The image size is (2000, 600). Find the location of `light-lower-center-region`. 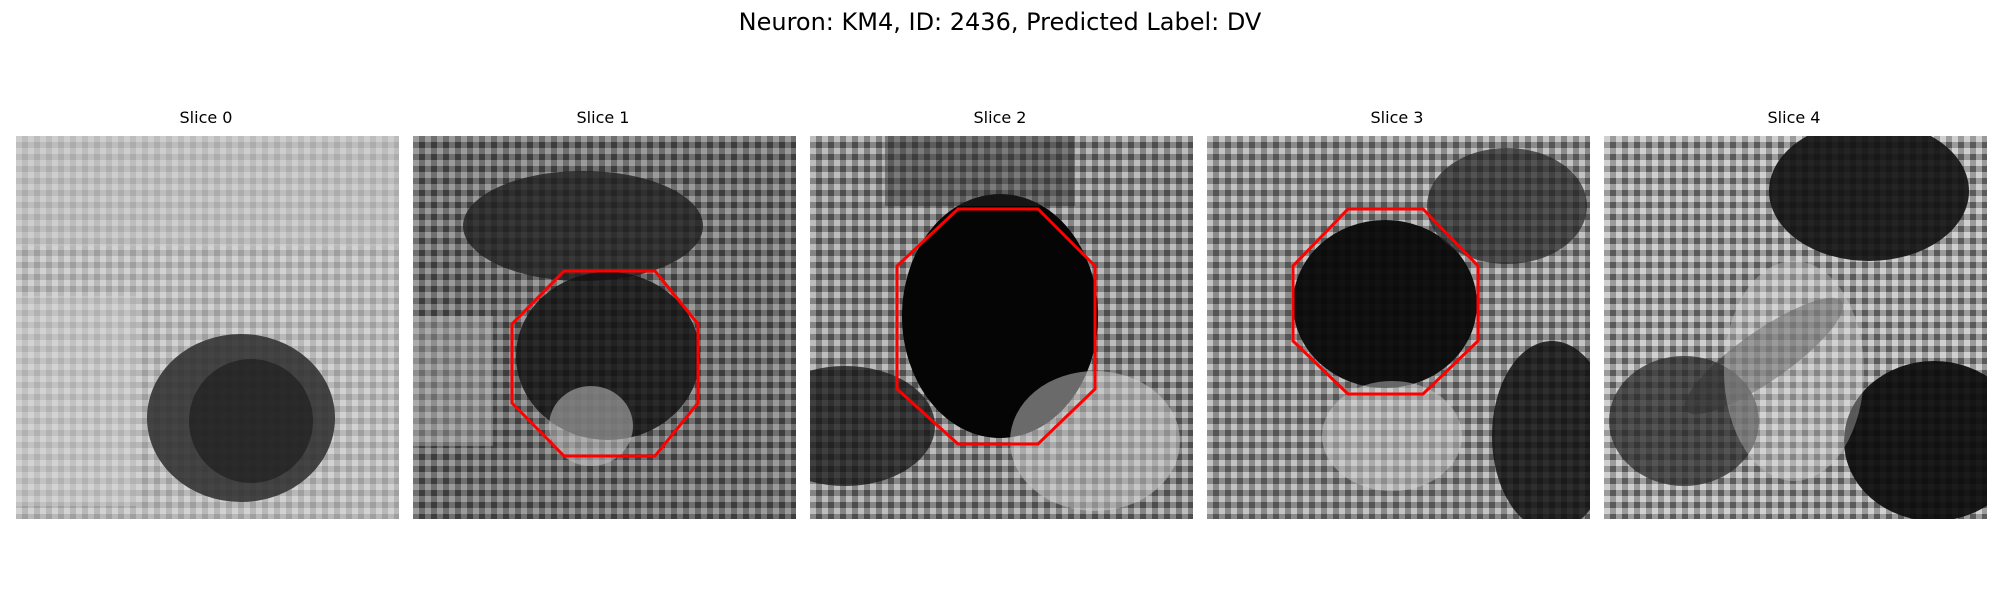

light-lower-center-region is located at coordinates (1392, 436).